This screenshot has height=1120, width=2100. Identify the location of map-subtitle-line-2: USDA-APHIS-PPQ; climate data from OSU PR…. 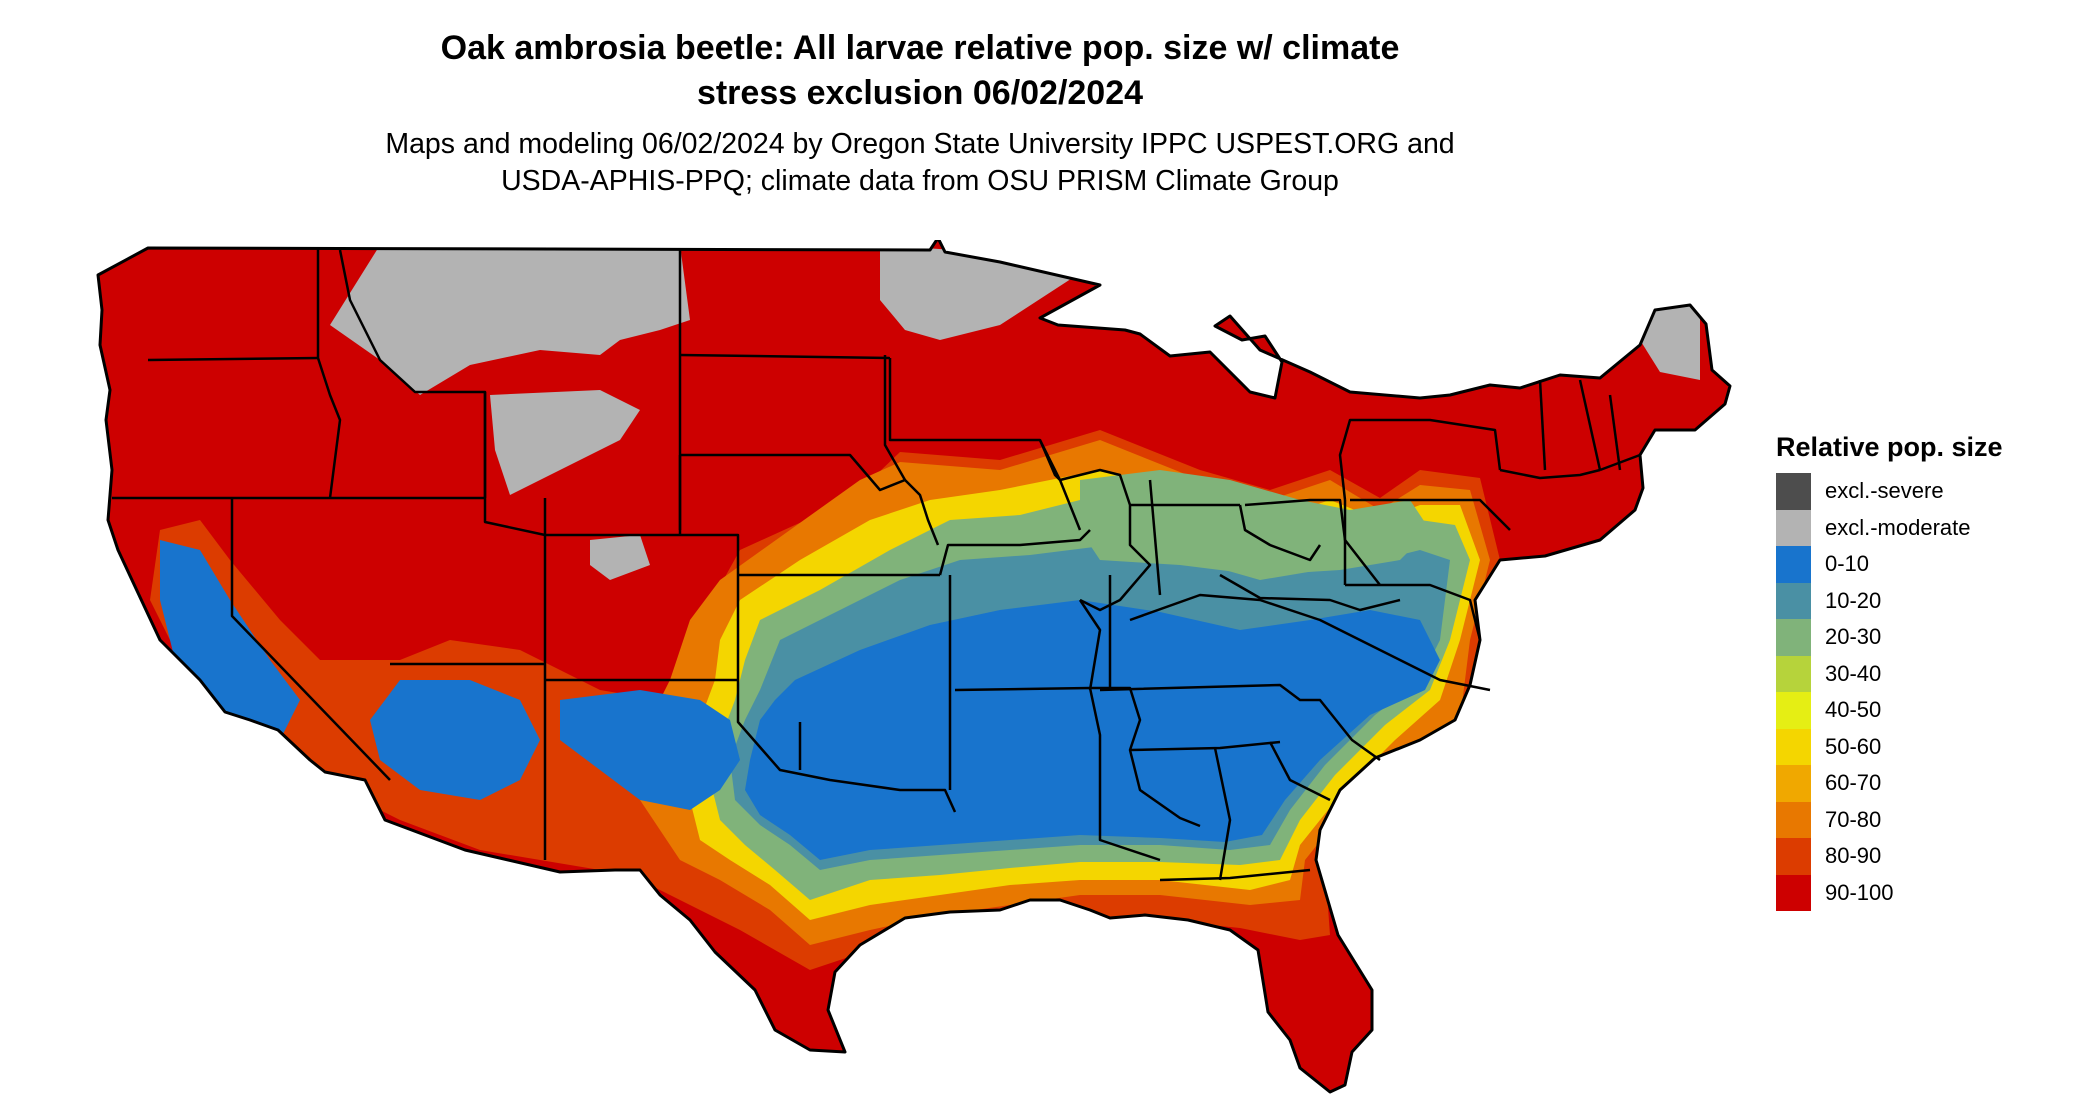
(920, 181).